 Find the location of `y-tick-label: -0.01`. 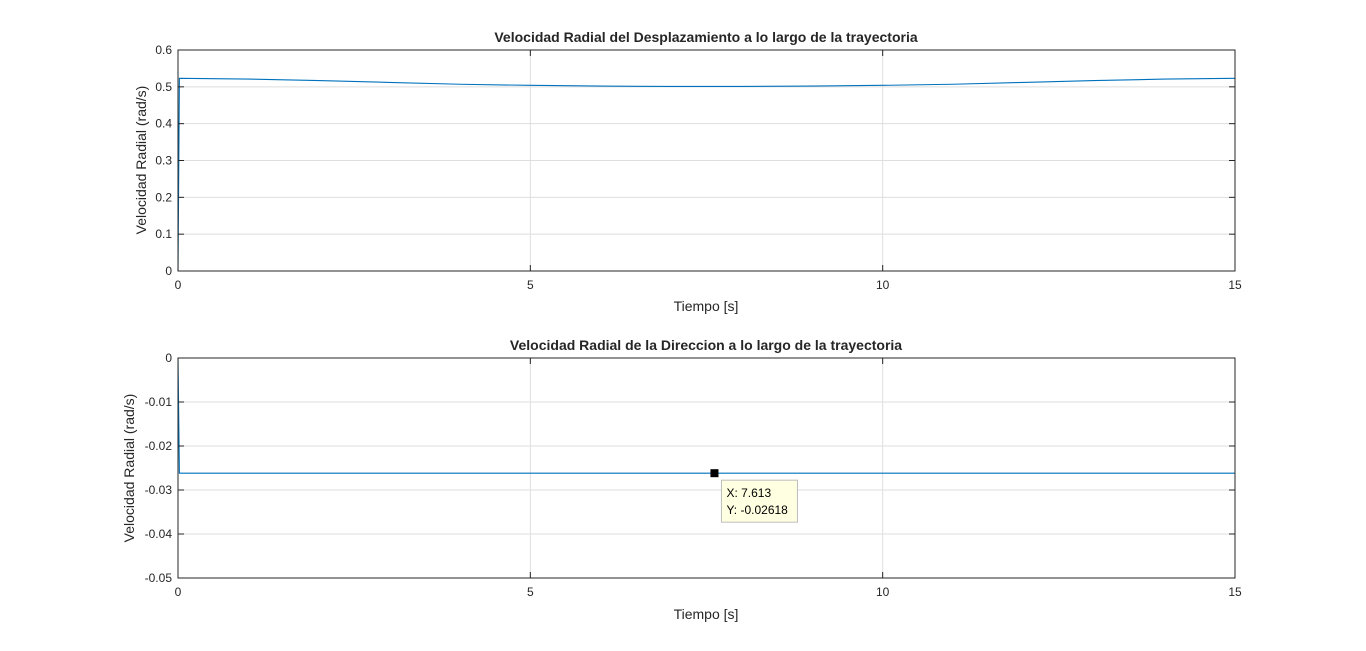

y-tick-label: -0.01 is located at coordinates (159, 402).